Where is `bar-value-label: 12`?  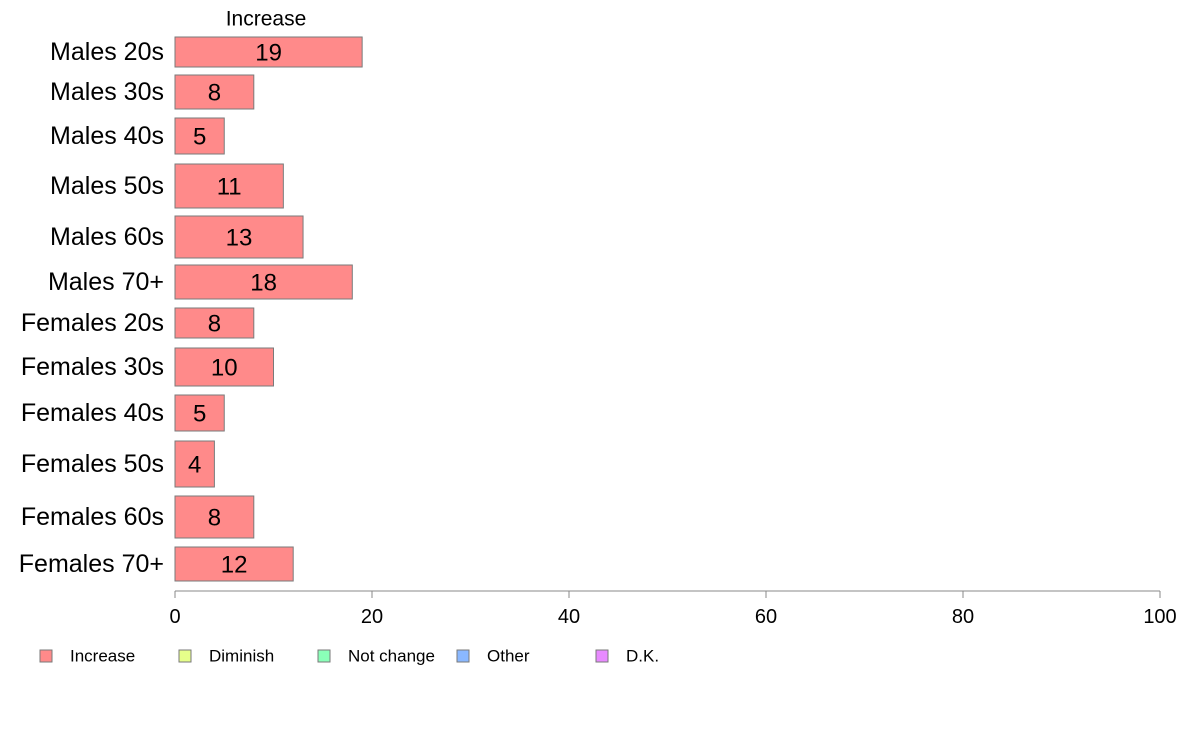
bar-value-label: 12 is located at coordinates (234, 565).